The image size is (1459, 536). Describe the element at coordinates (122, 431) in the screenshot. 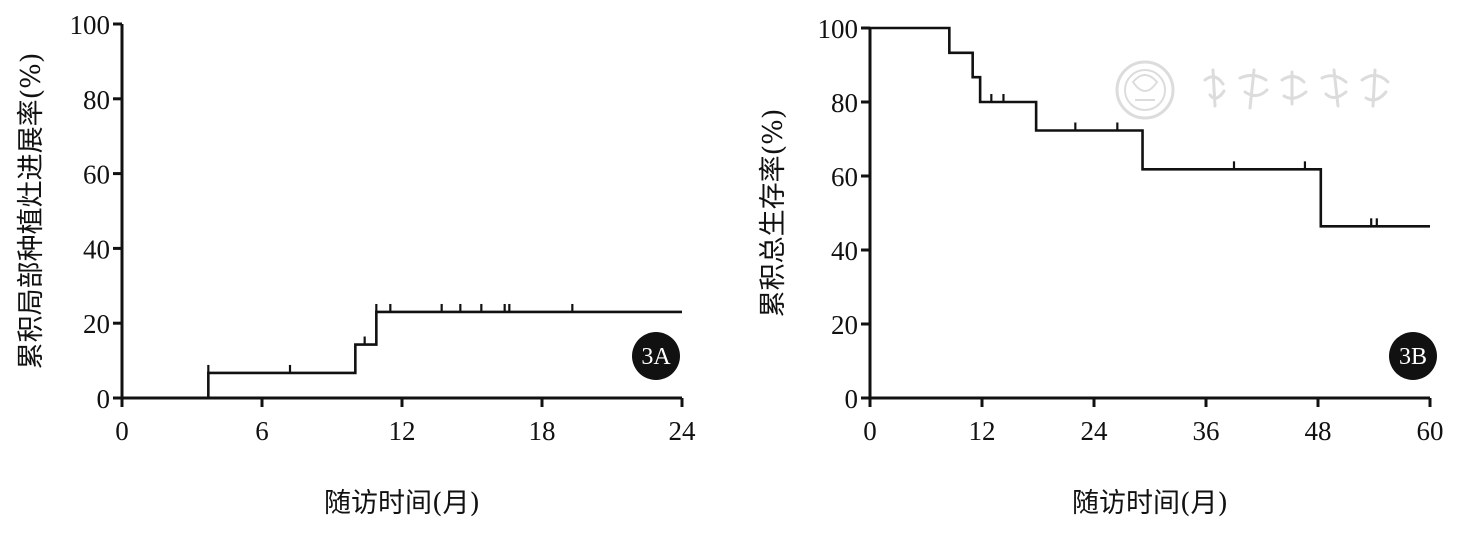

I see `chart-a-x-tick-label: 0` at that location.